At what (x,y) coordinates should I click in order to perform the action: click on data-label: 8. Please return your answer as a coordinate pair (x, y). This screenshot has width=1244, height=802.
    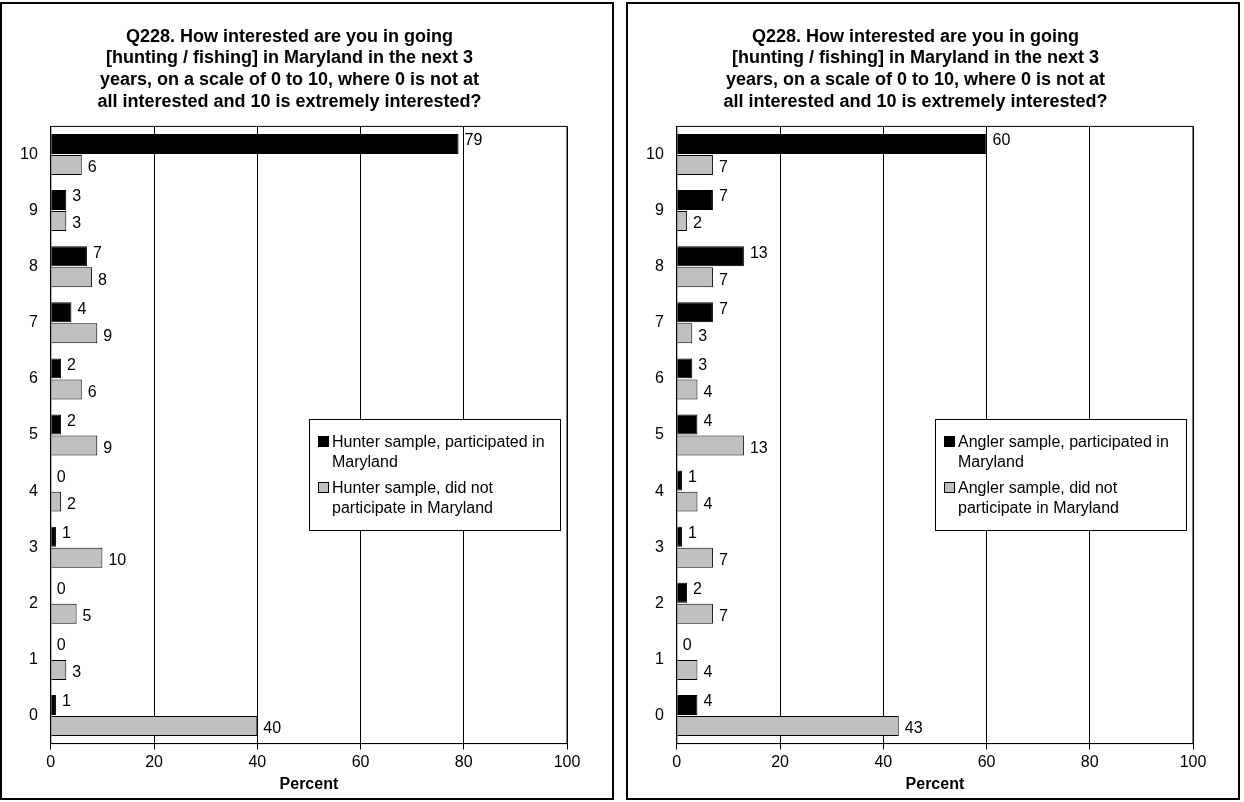
    Looking at the image, I should click on (103, 279).